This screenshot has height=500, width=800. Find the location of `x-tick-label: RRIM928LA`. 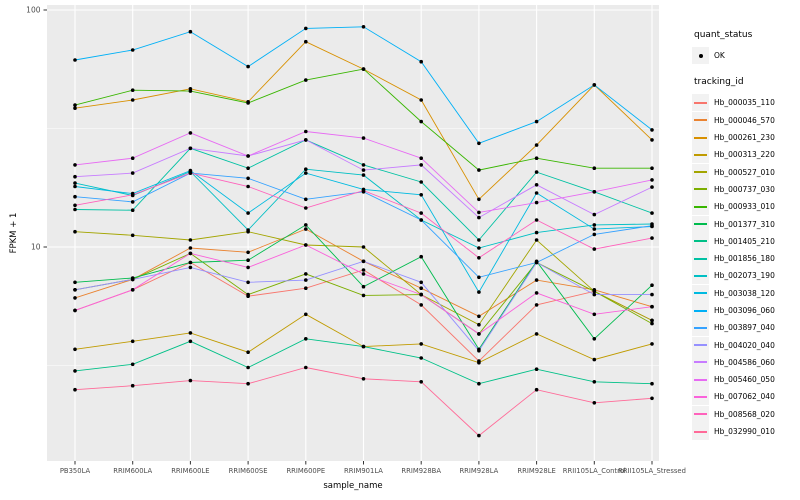

x-tick-label: RRIM928LA is located at coordinates (478, 471).